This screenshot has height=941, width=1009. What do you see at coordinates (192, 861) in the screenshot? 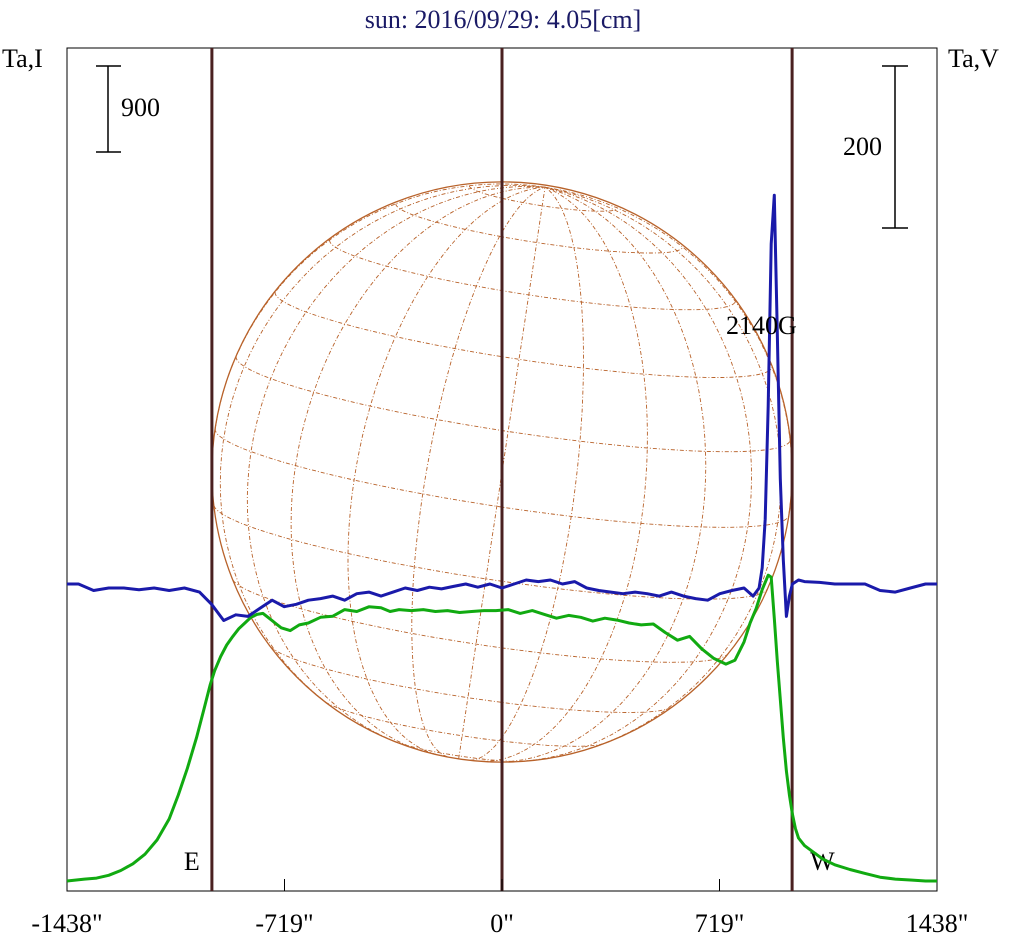
I see `limb-marker-label: E` at bounding box center [192, 861].